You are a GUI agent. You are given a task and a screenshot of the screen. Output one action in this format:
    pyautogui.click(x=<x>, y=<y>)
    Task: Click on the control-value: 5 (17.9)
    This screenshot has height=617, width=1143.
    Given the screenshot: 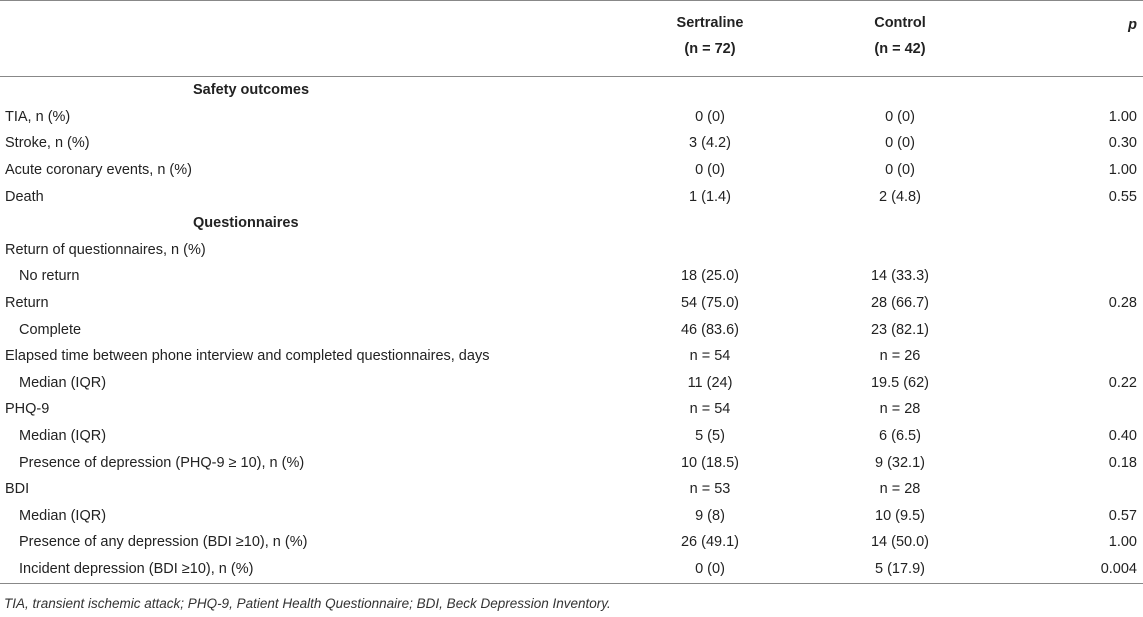 What is the action you would take?
    pyautogui.click(x=900, y=569)
    